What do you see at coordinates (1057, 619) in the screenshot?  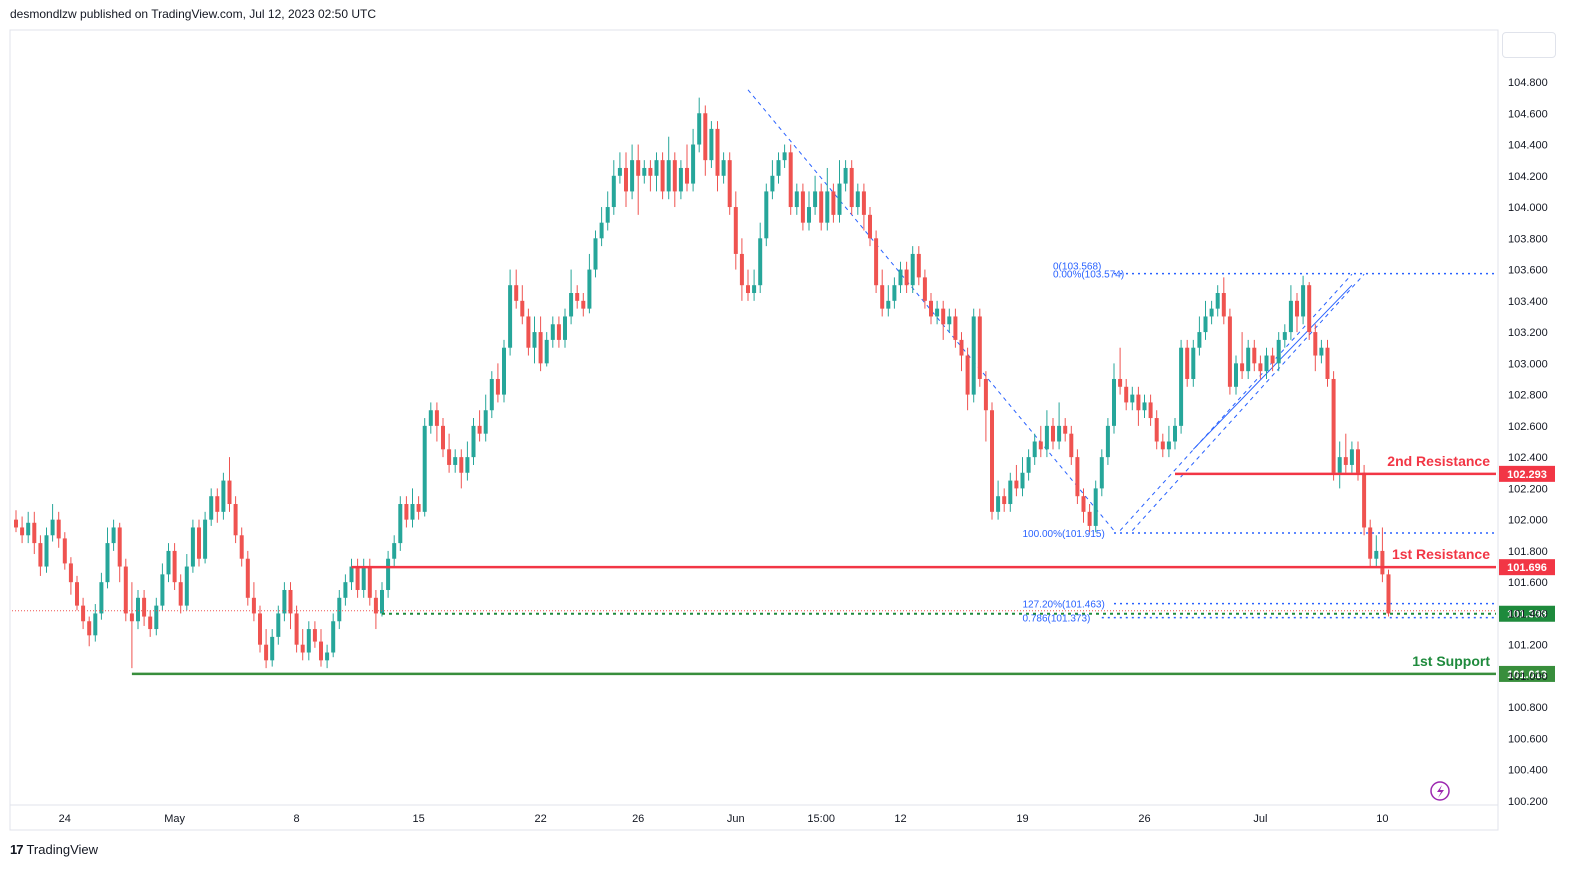 I see `fib-level-label: 0.786(101.373)` at bounding box center [1057, 619].